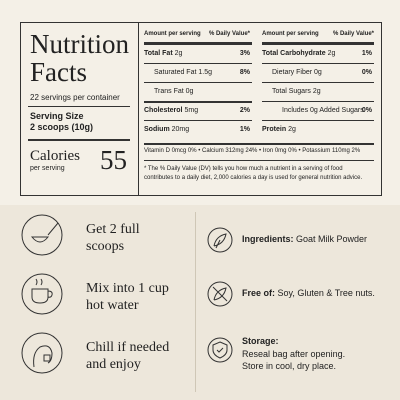  Describe the element at coordinates (127, 288) in the screenshot. I see `step-text: Mix into 1 cup` at that location.